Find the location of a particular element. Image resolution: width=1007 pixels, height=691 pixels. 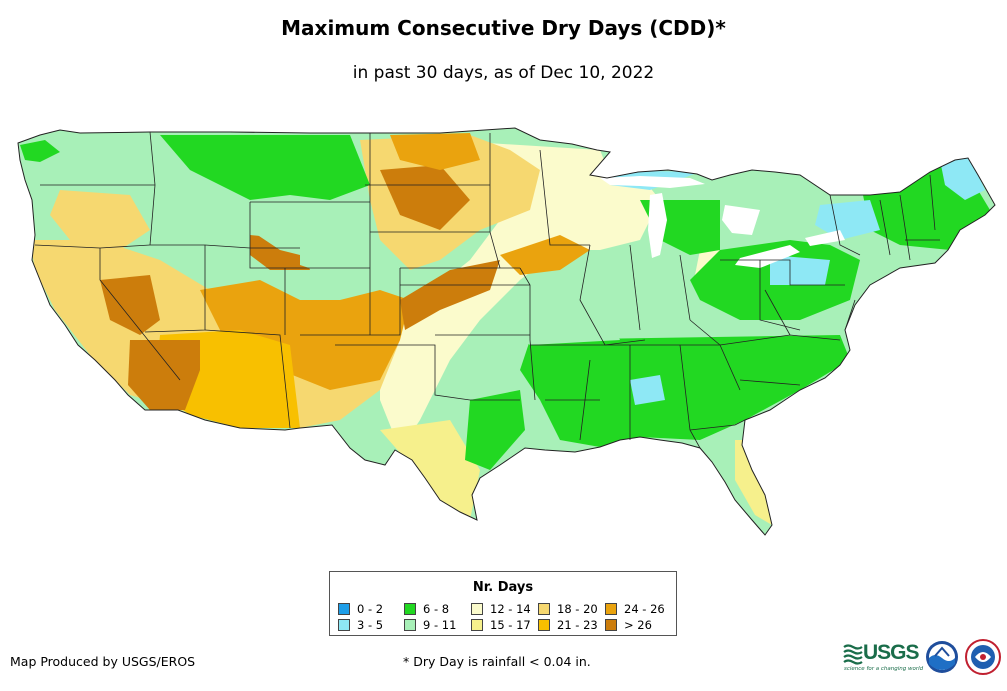

zone-6-8-olympic-peninsula is located at coordinates (40, 151).